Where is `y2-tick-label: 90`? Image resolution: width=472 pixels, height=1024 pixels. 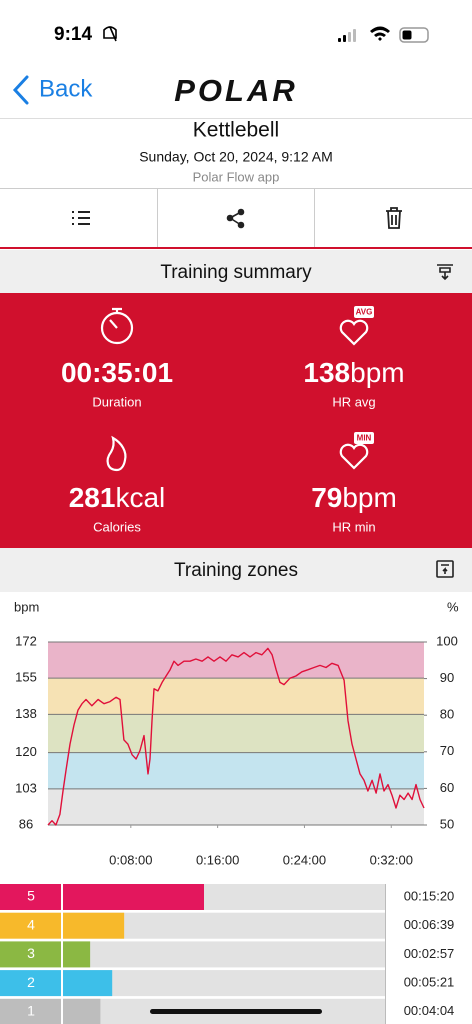
y2-tick-label: 90 is located at coordinates (447, 677).